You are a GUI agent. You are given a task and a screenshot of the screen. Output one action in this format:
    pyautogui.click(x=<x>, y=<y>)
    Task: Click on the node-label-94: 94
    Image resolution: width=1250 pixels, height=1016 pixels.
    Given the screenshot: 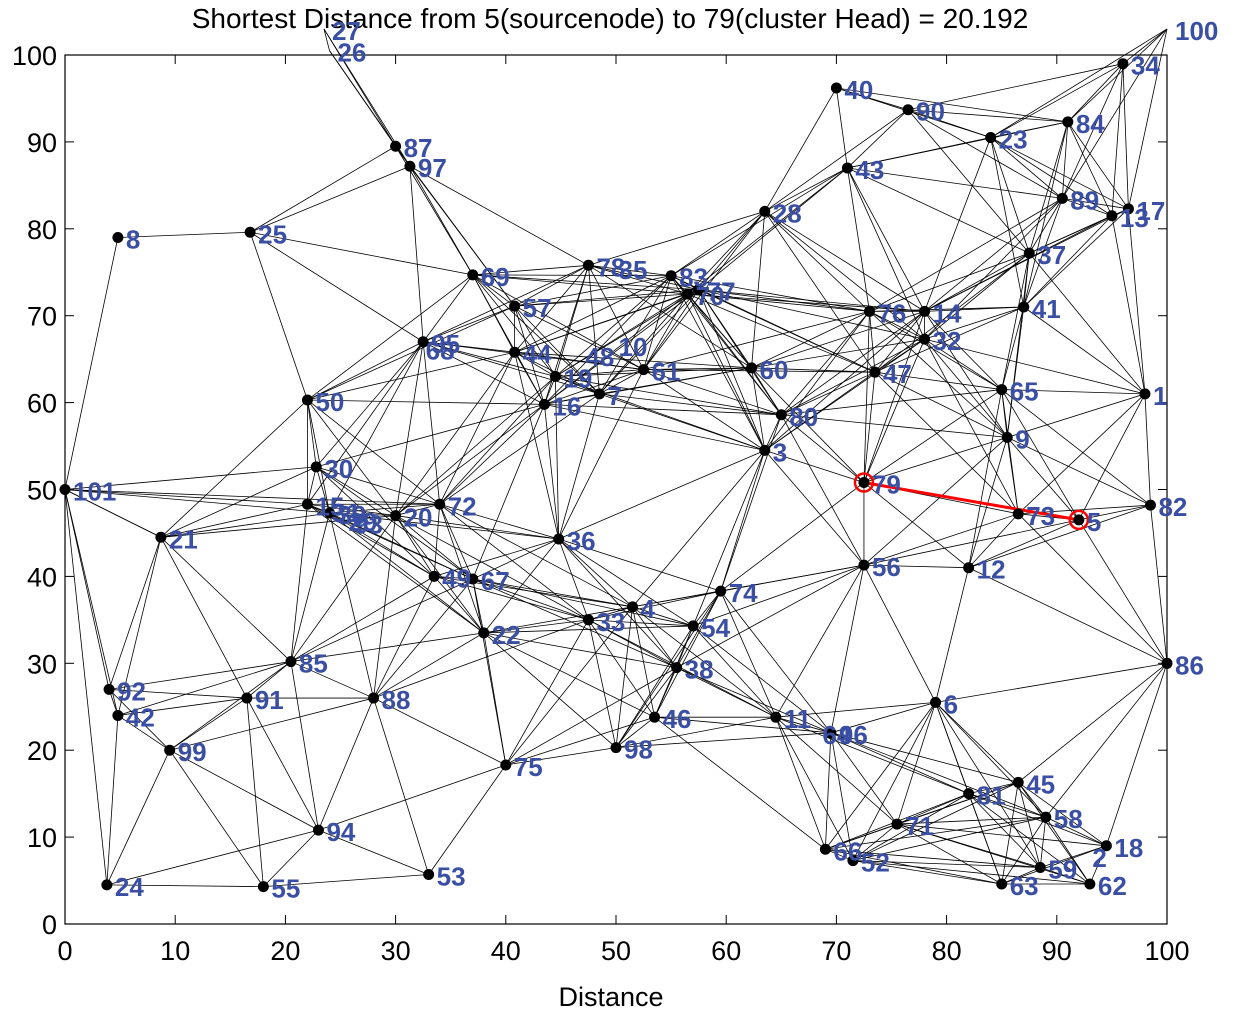 What is the action you would take?
    pyautogui.click(x=340, y=832)
    